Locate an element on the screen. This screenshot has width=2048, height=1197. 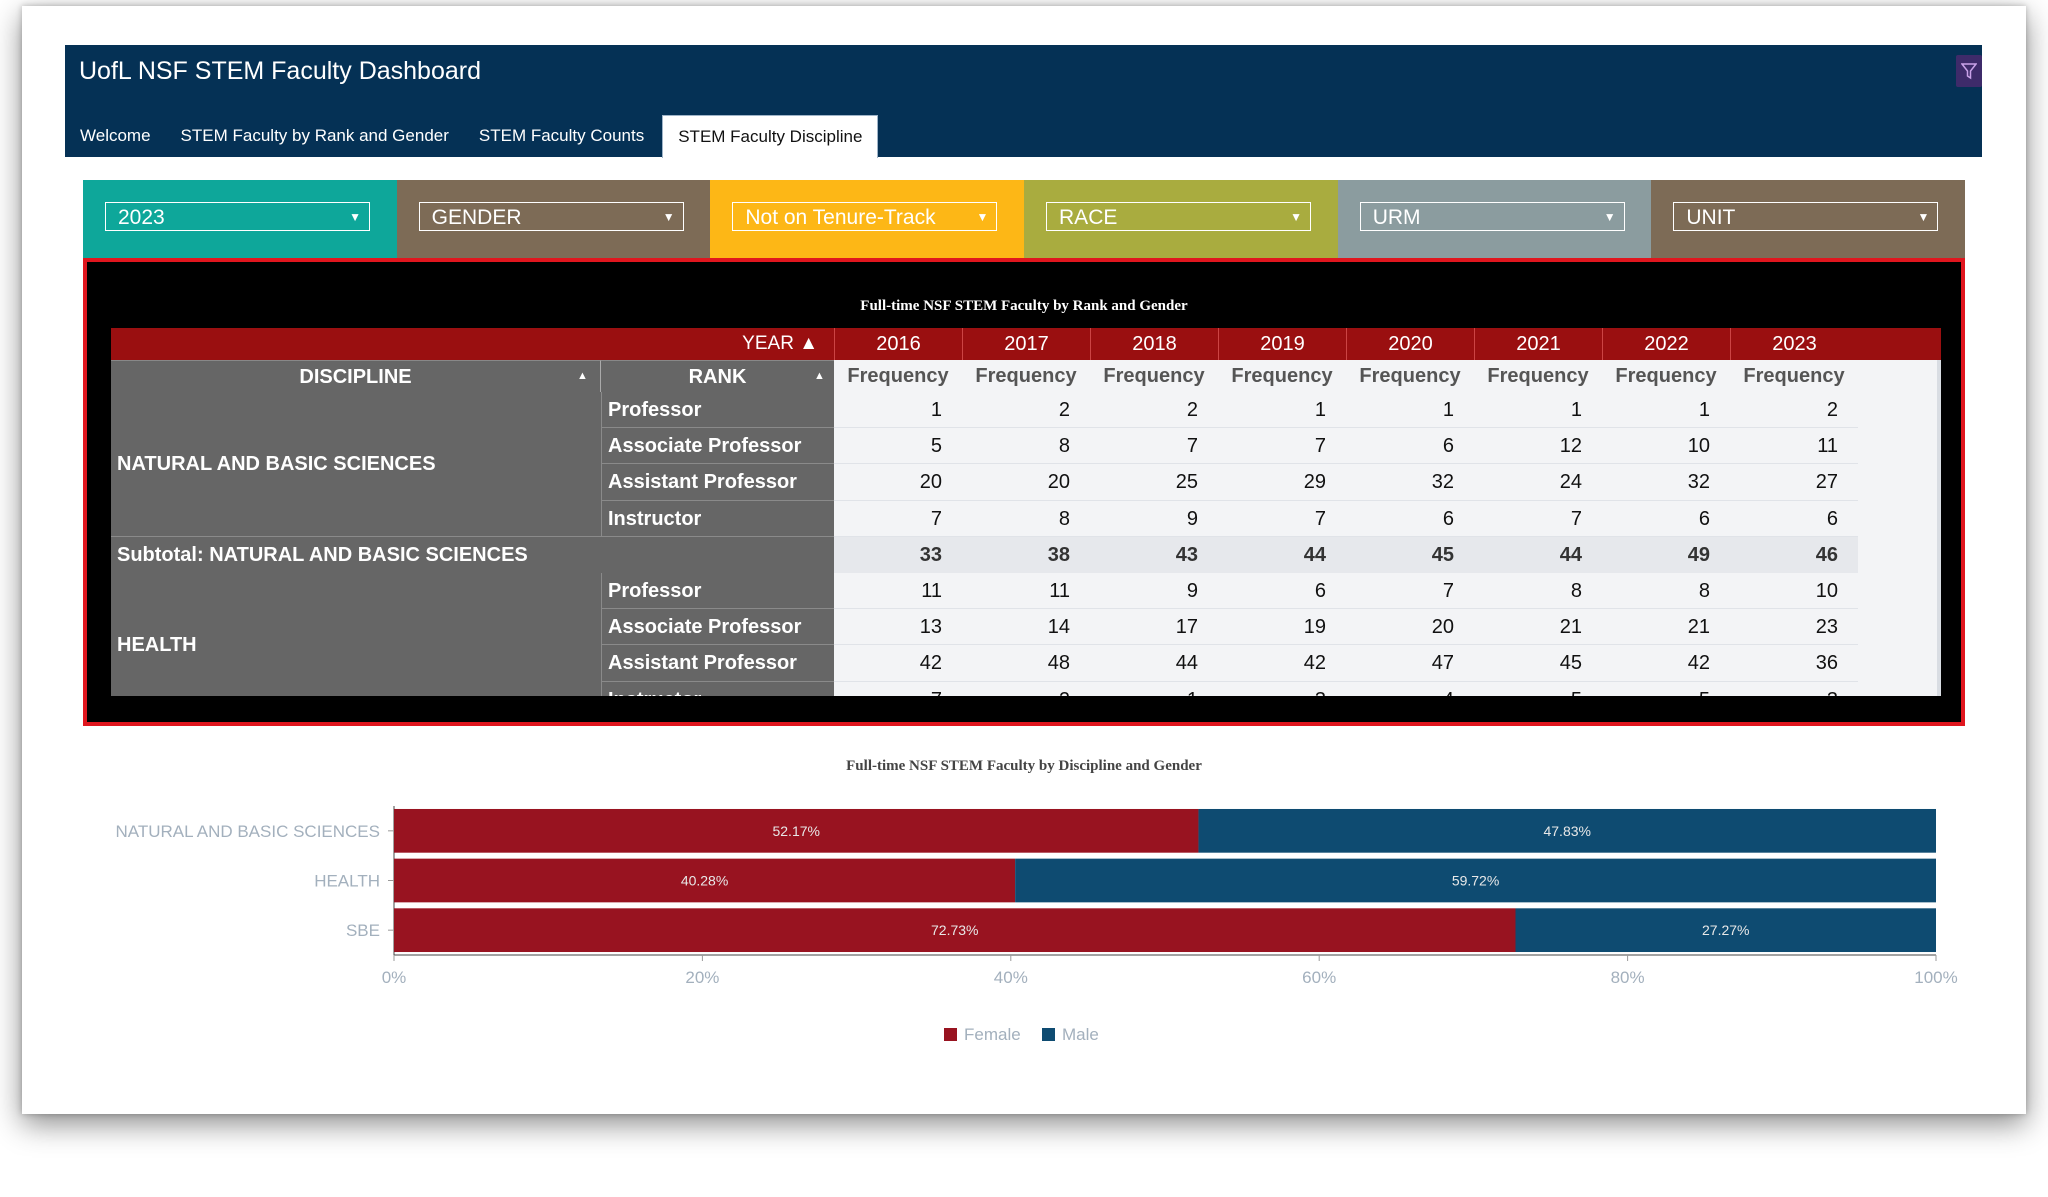
frequency-cell: 4 is located at coordinates (1410, 689).